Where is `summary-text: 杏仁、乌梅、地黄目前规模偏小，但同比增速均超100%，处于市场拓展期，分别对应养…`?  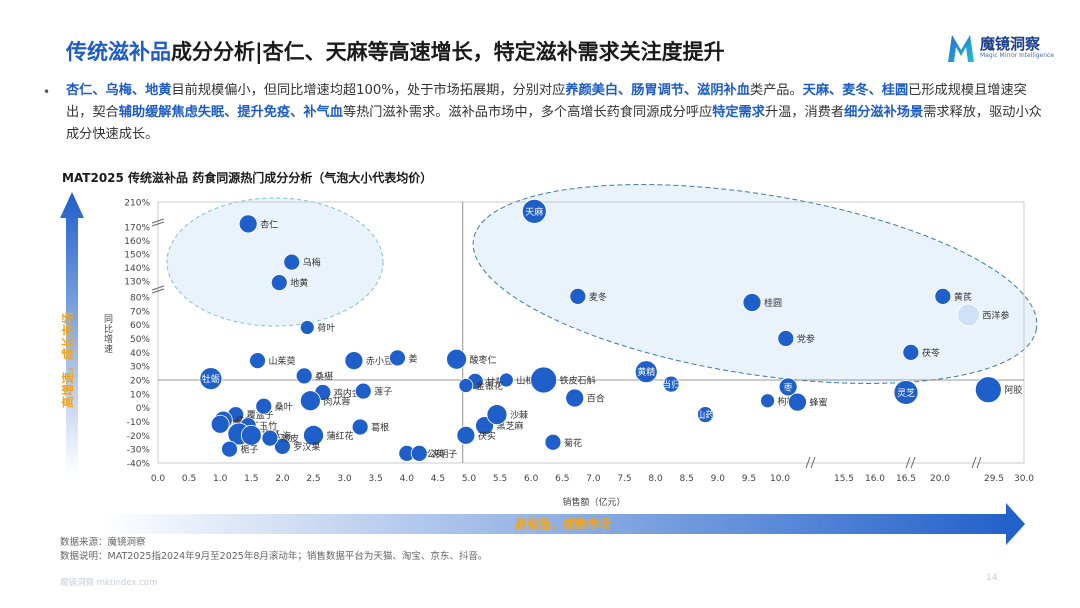
summary-text: 杏仁、乌梅、地黄目前规模偏小，但同比增速均超100%，处于市场拓展期，分别对应养… is located at coordinates (558, 113).